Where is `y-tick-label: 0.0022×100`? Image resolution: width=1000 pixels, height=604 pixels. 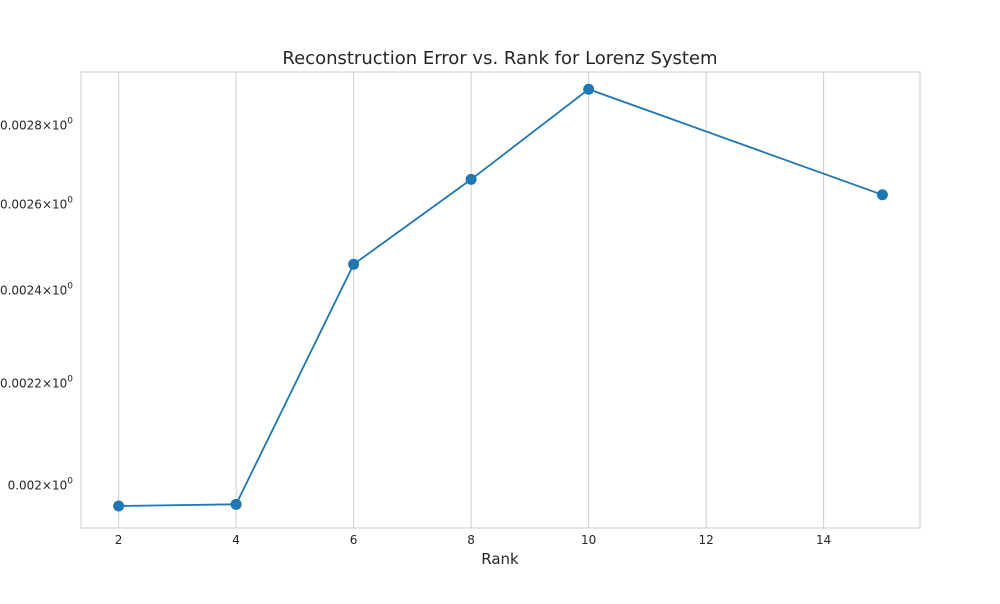 y-tick-label: 0.0022×100 is located at coordinates (36, 382).